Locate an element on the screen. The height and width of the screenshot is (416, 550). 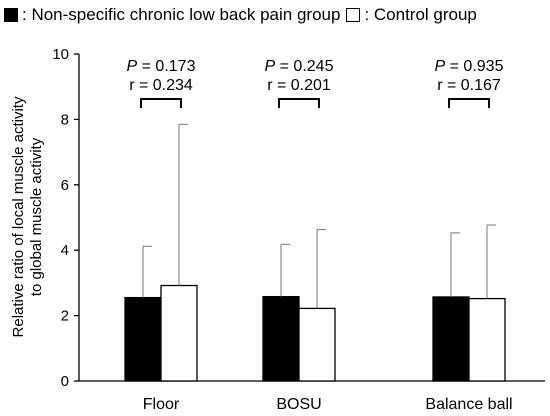
x-tick-label: BOSU is located at coordinates (298, 404).